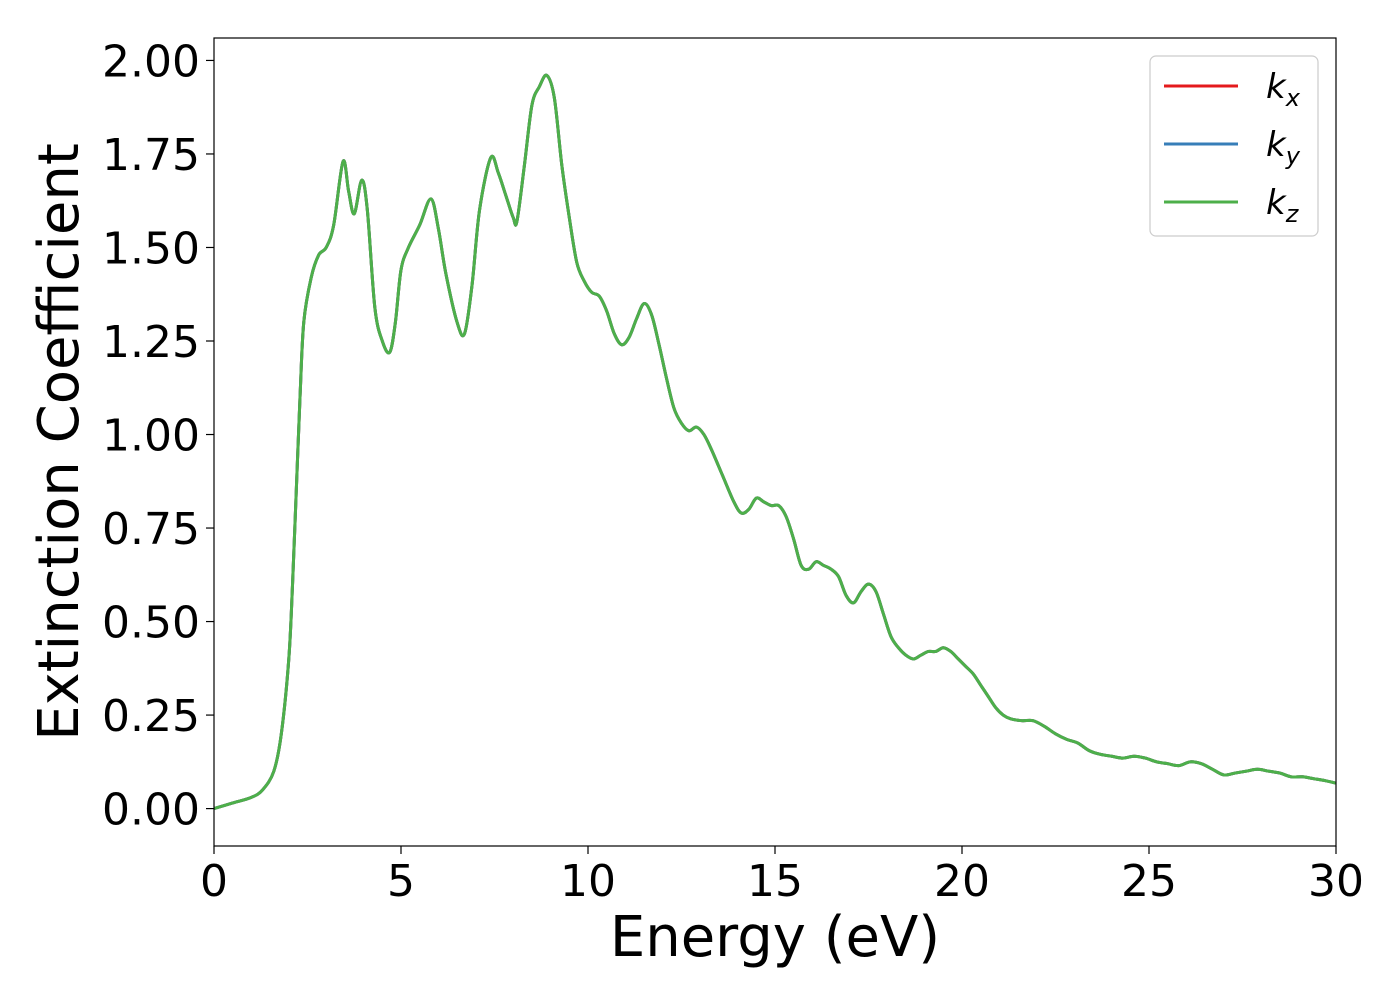  I want to click on x-tick-label: 15, so click(775, 881).